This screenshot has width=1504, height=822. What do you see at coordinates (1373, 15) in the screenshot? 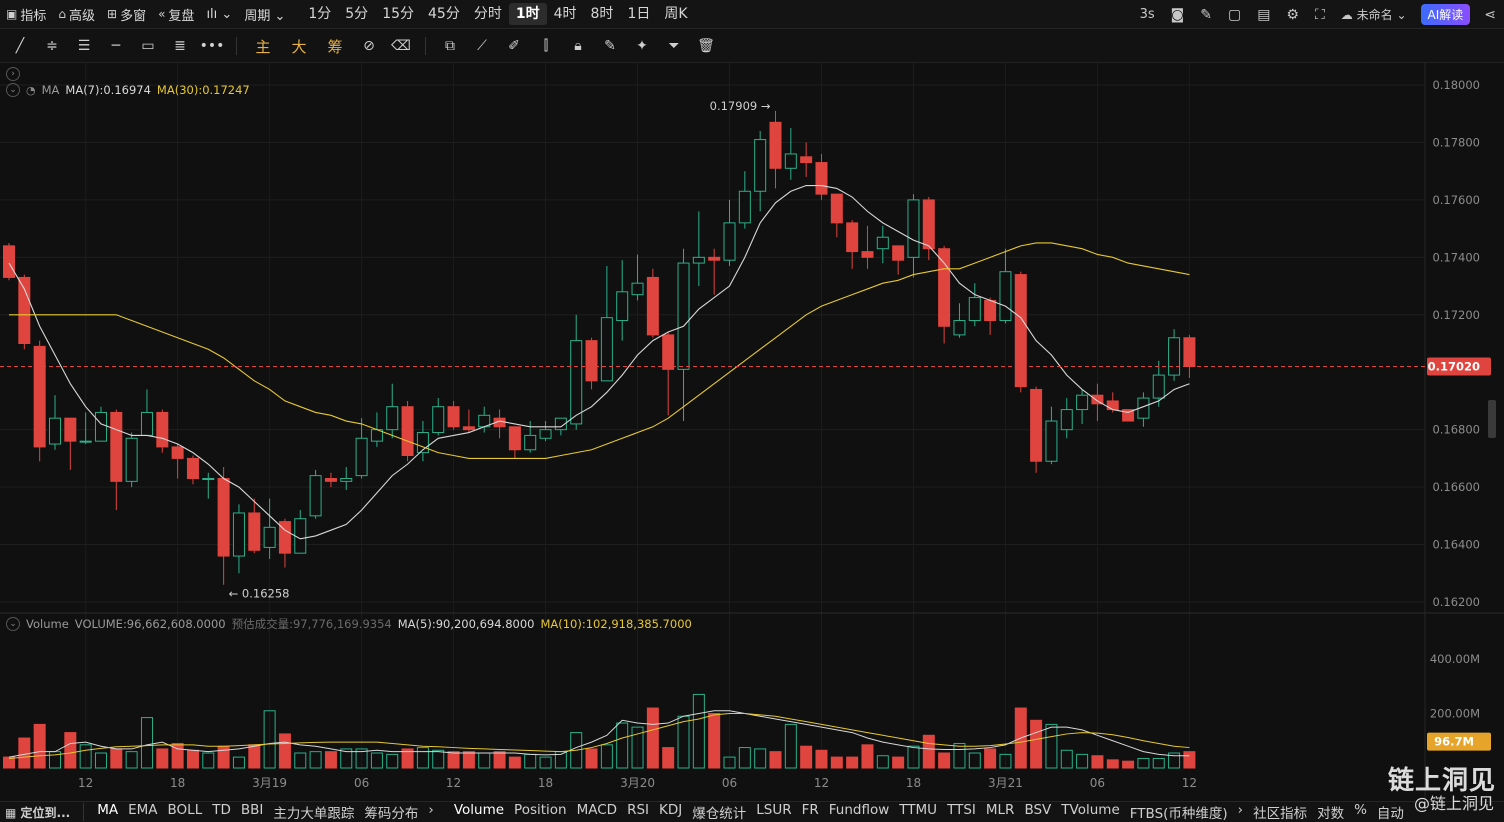
I see `workspace-dropdown: ☁ 未命名 ⌄` at bounding box center [1373, 15].